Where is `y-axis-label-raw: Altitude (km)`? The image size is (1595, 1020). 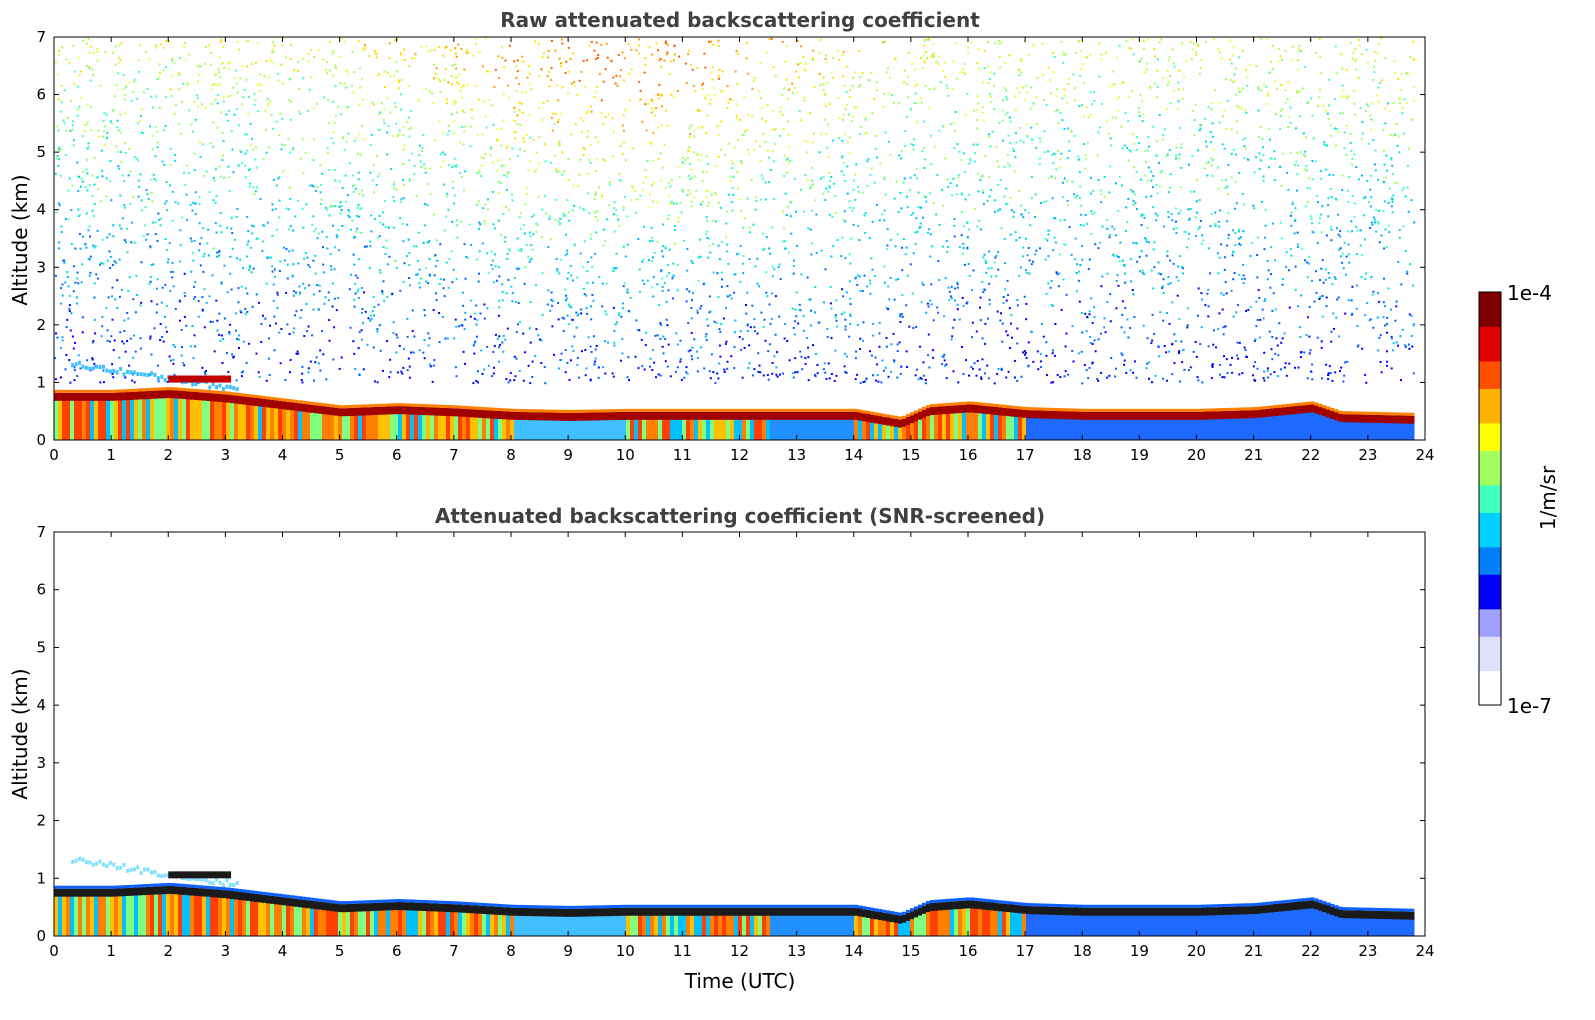 y-axis-label-raw: Altitude (km) is located at coordinates (20, 239).